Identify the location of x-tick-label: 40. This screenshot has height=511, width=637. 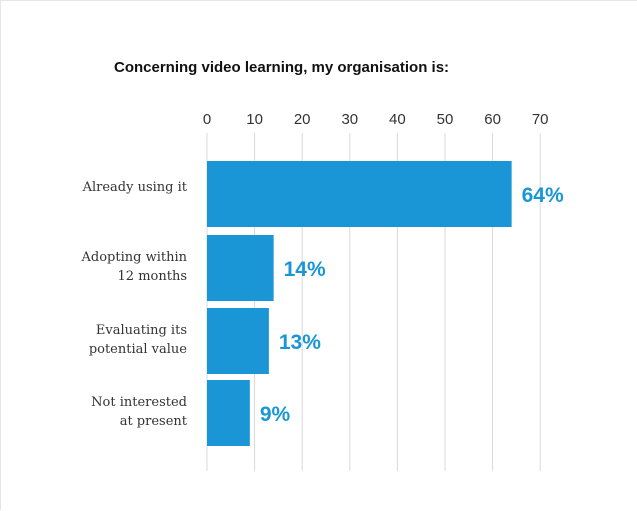
(397, 119).